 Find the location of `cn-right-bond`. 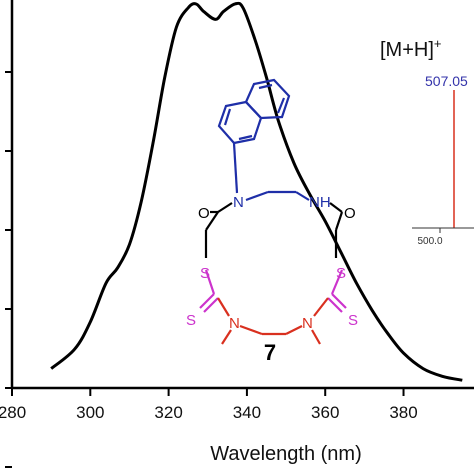

cn-right-bond is located at coordinates (321, 307).